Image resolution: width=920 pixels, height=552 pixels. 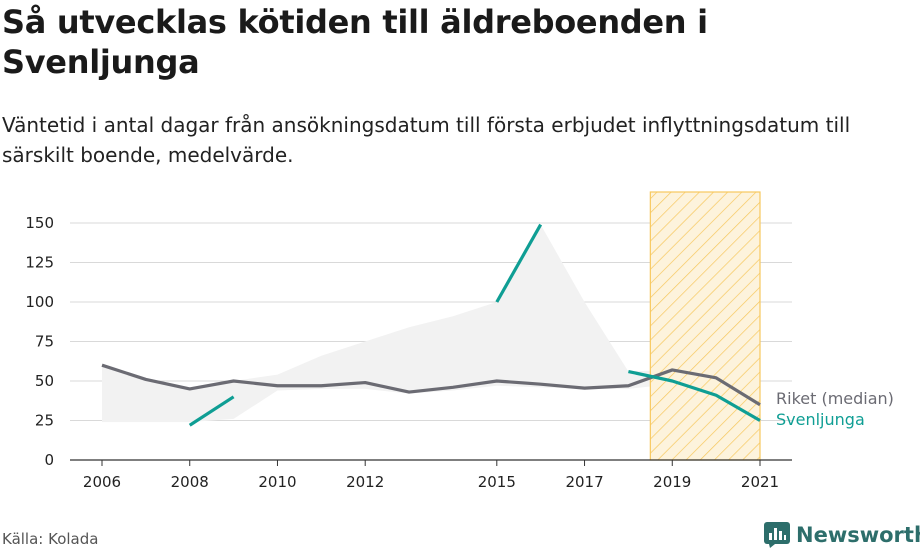 I want to click on x-tick-label: 2012, so click(x=365, y=482).